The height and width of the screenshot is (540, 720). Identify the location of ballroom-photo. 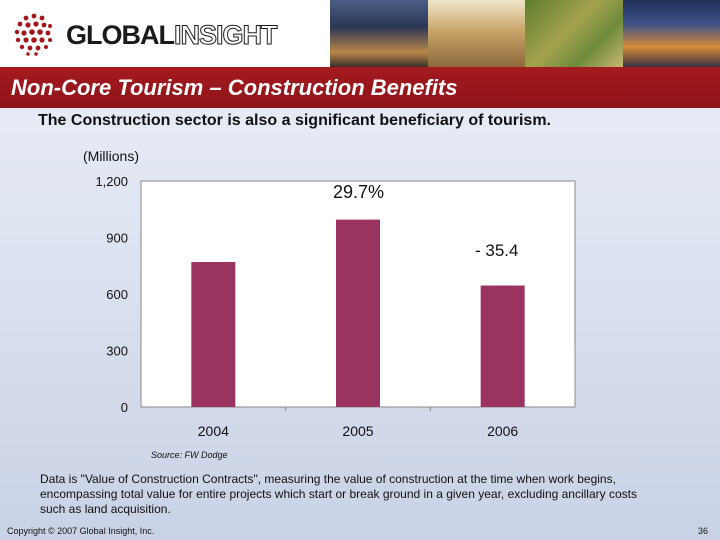
(476, 33).